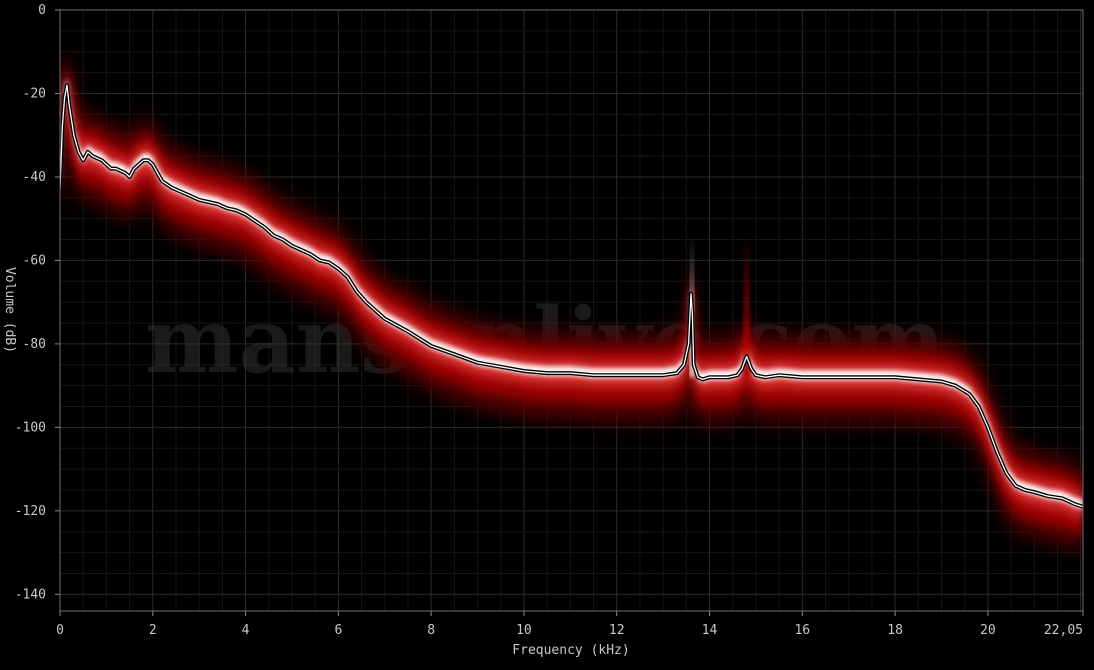  What do you see at coordinates (570, 650) in the screenshot?
I see `x-axis-title: Frequency (kHz)` at bounding box center [570, 650].